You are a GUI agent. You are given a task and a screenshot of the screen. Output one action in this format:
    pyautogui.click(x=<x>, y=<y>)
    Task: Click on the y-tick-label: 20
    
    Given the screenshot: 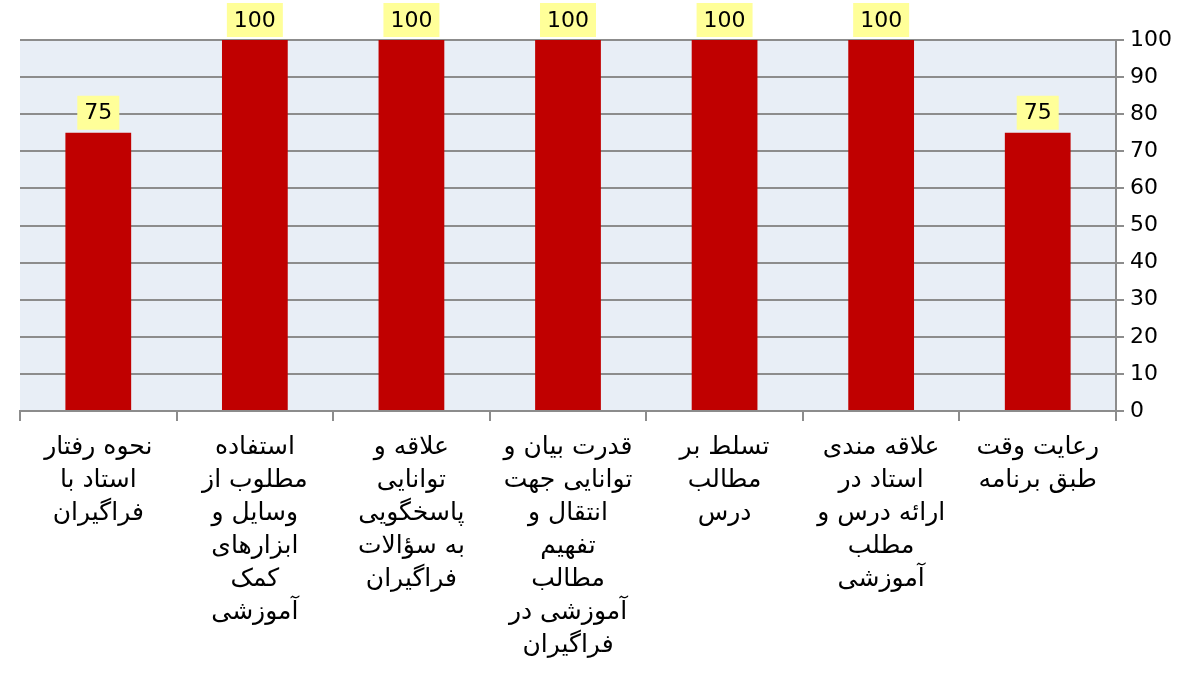 What is the action you would take?
    pyautogui.click(x=1144, y=335)
    